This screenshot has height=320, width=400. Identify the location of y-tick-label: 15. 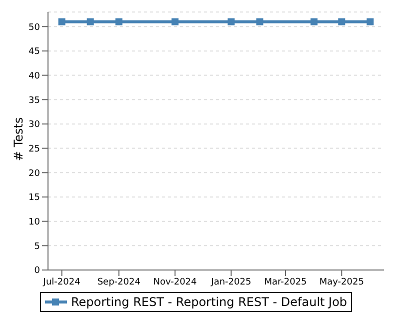
(34, 198).